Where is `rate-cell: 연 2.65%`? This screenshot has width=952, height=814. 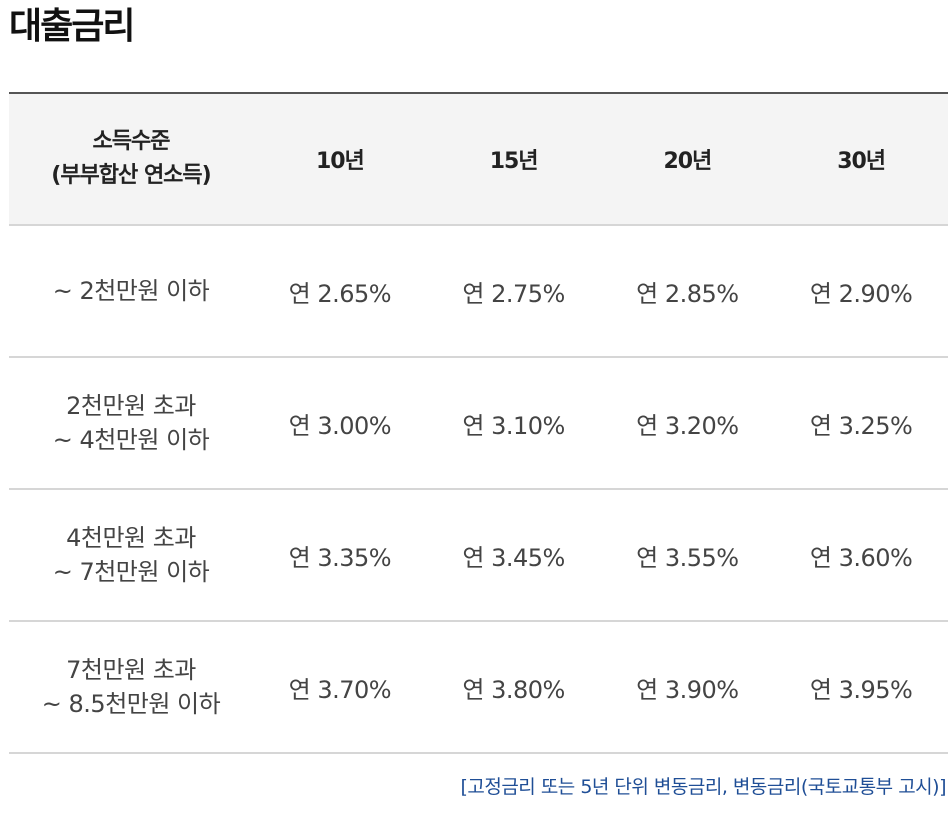
rate-cell: 연 2.65% is located at coordinates (340, 291).